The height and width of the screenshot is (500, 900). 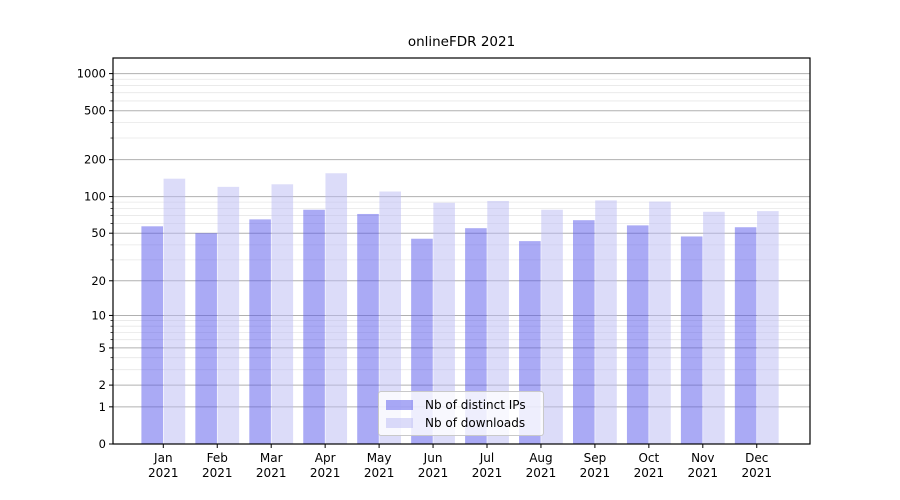 I want to click on x-tick-label-may-year: 2021, so click(x=379, y=473).